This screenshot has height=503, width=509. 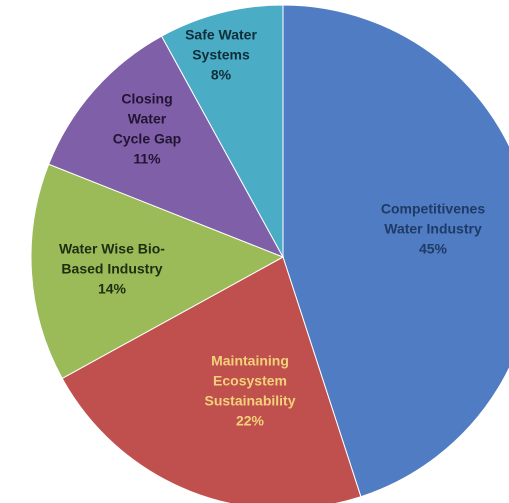 I want to click on slice-label-line: 11%, so click(x=147, y=159).